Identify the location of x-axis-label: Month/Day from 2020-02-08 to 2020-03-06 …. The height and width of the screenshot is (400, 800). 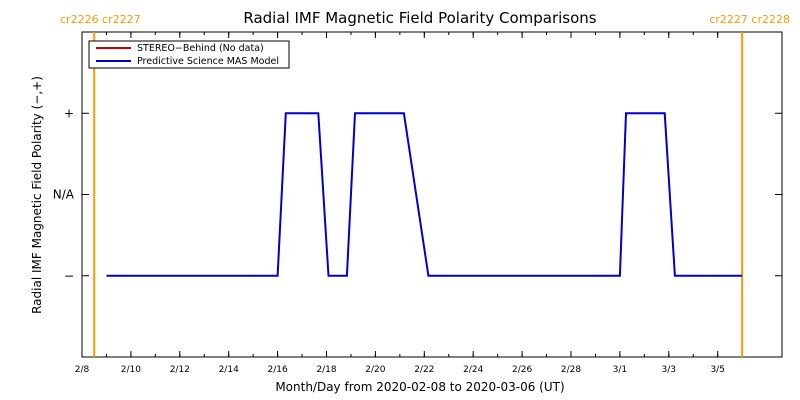
(419, 387).